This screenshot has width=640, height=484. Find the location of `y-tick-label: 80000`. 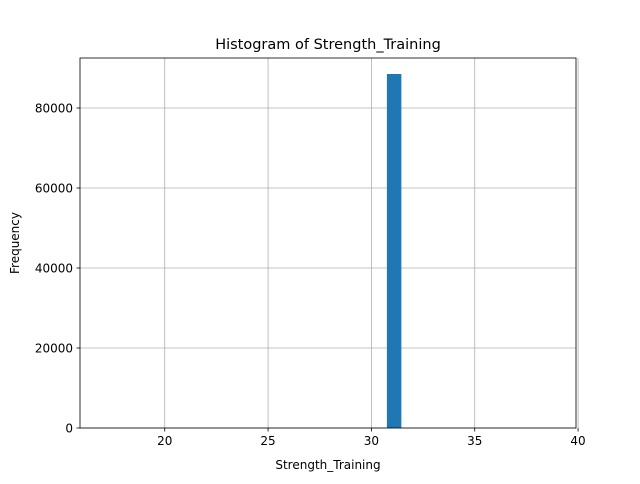

y-tick-label: 80000 is located at coordinates (54, 109).